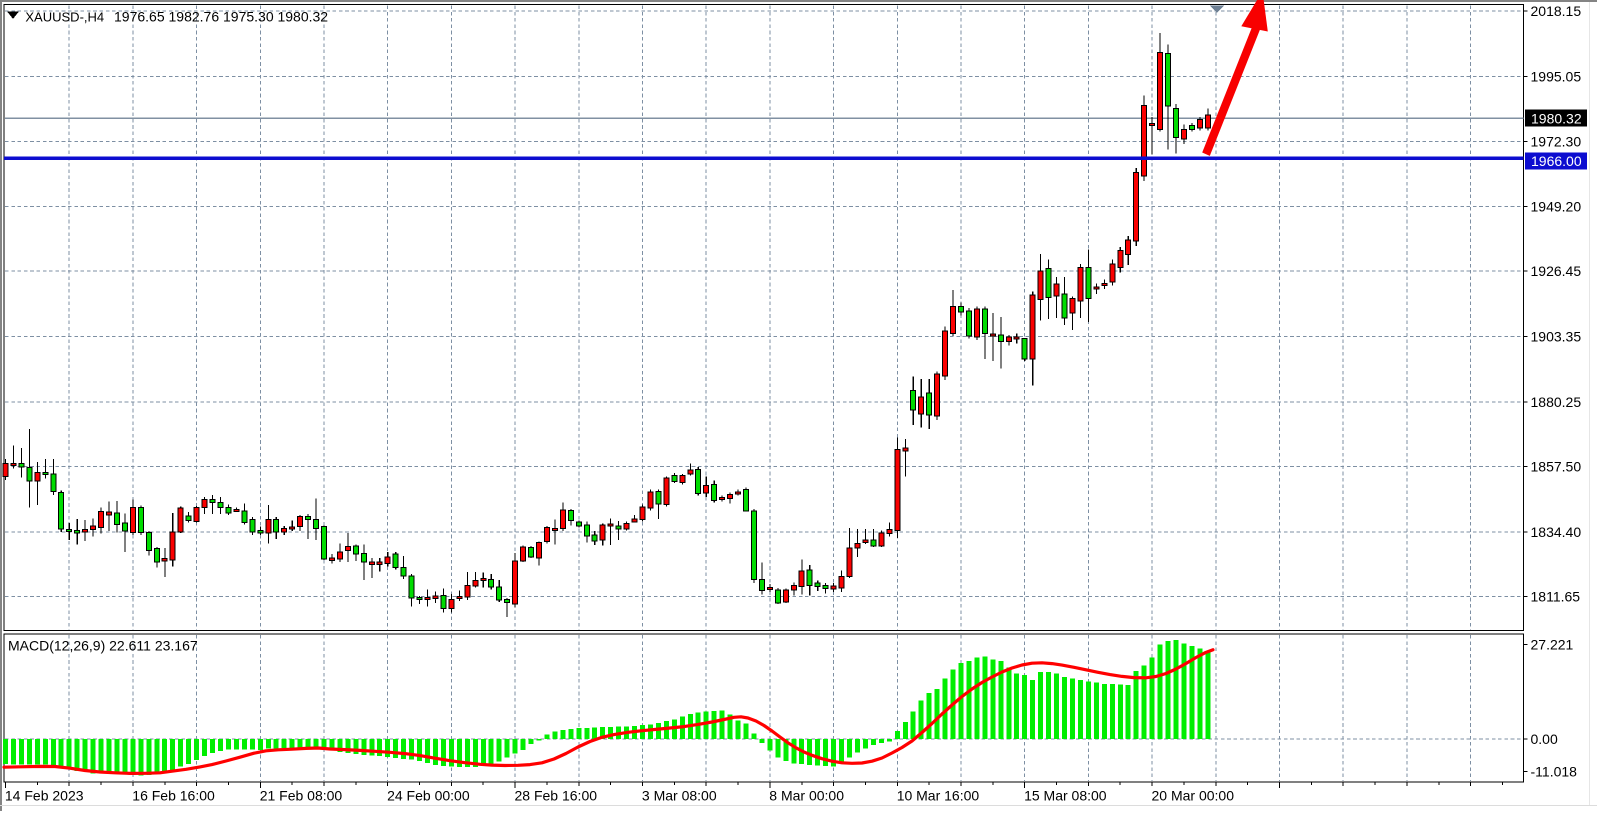  I want to click on svg-text: 1995.05, so click(1556, 77).